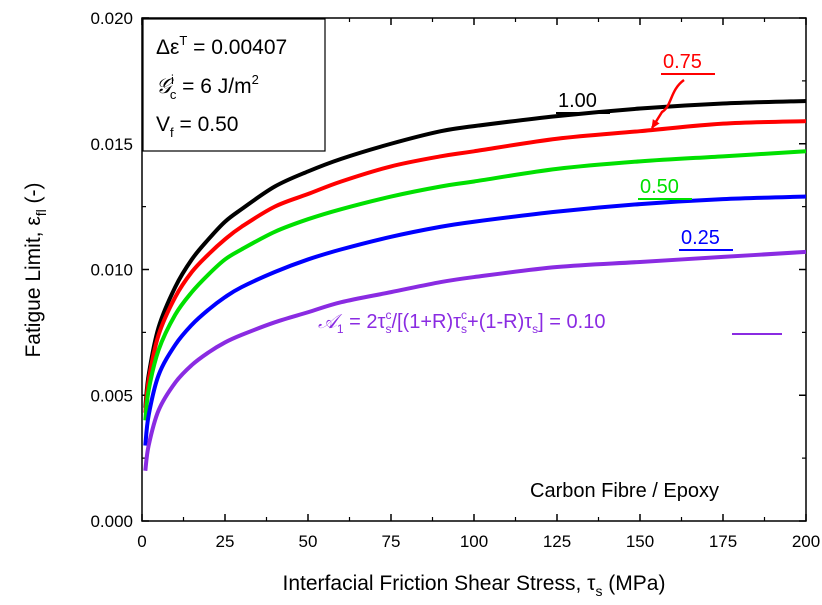 The height and width of the screenshot is (605, 822). I want to click on y-tick-label: 0.005, so click(111, 395).